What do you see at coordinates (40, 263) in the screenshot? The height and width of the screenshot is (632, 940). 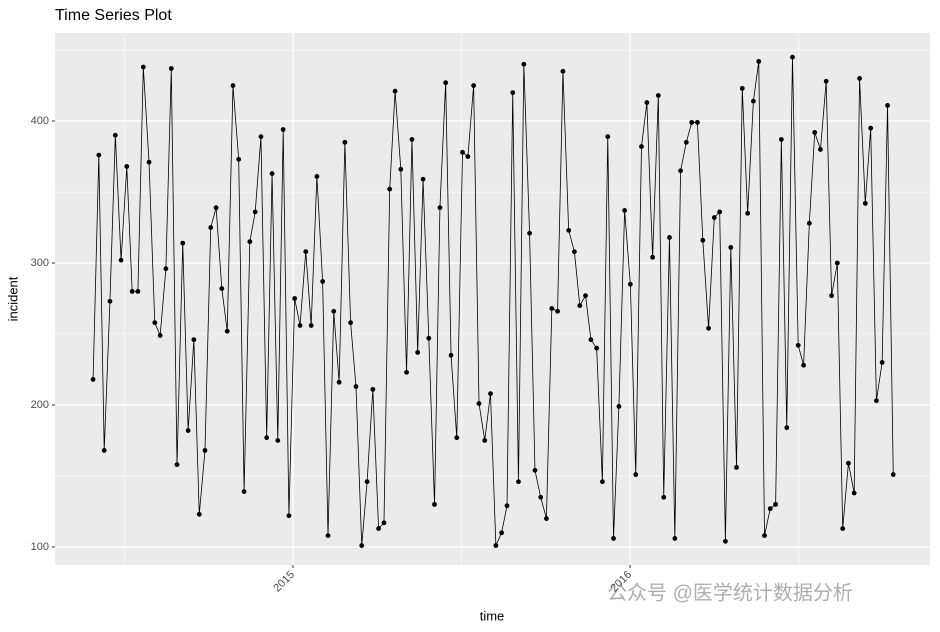 I see `y-tick-label: 300` at bounding box center [40, 263].